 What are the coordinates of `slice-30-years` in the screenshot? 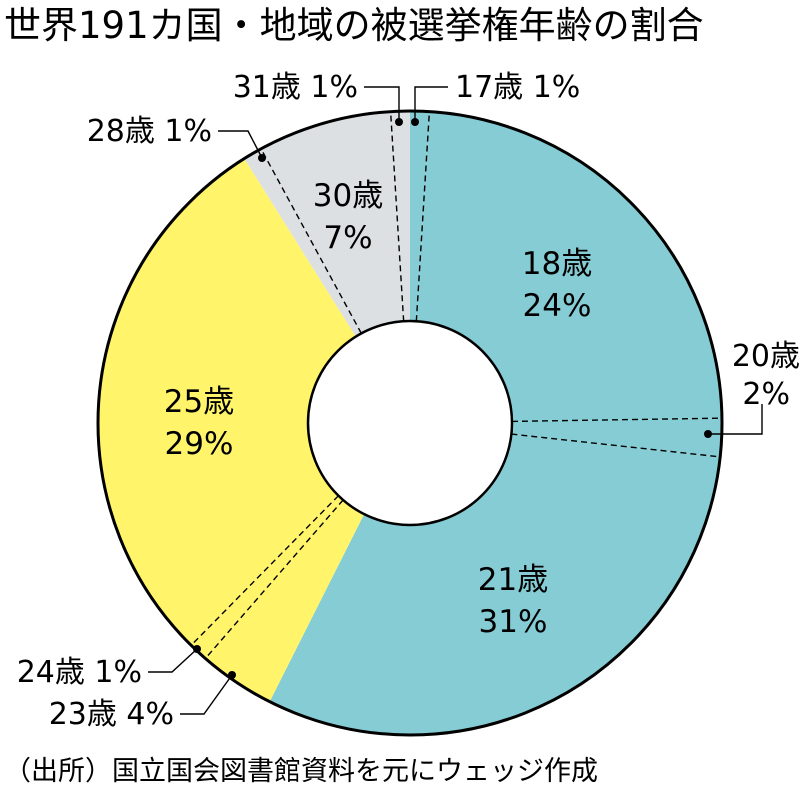 It's located at (332, 222).